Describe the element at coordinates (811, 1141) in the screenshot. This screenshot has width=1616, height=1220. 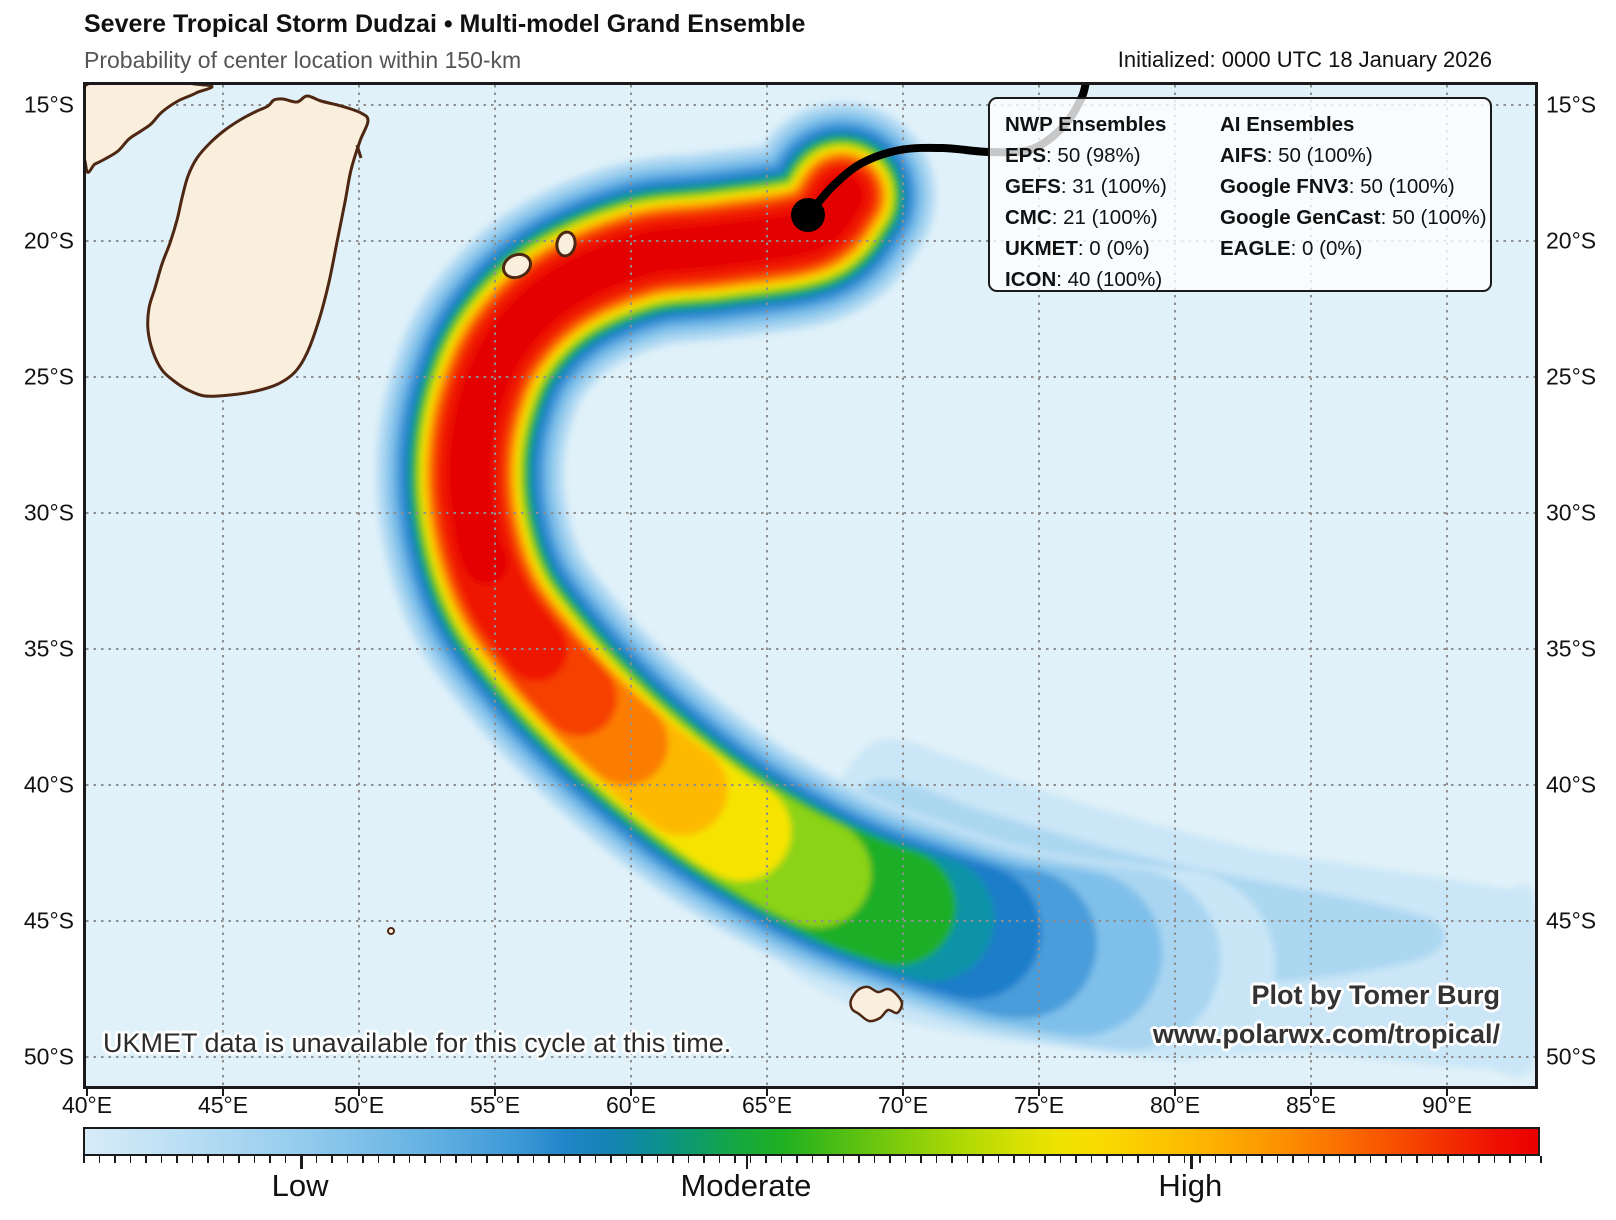
I see `probability-colorbar` at that location.